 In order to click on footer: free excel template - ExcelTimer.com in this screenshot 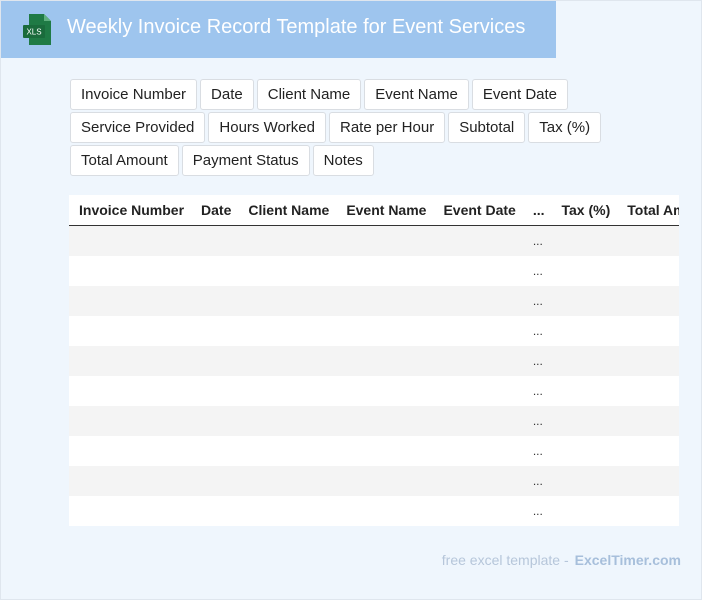, I will do `click(561, 560)`.